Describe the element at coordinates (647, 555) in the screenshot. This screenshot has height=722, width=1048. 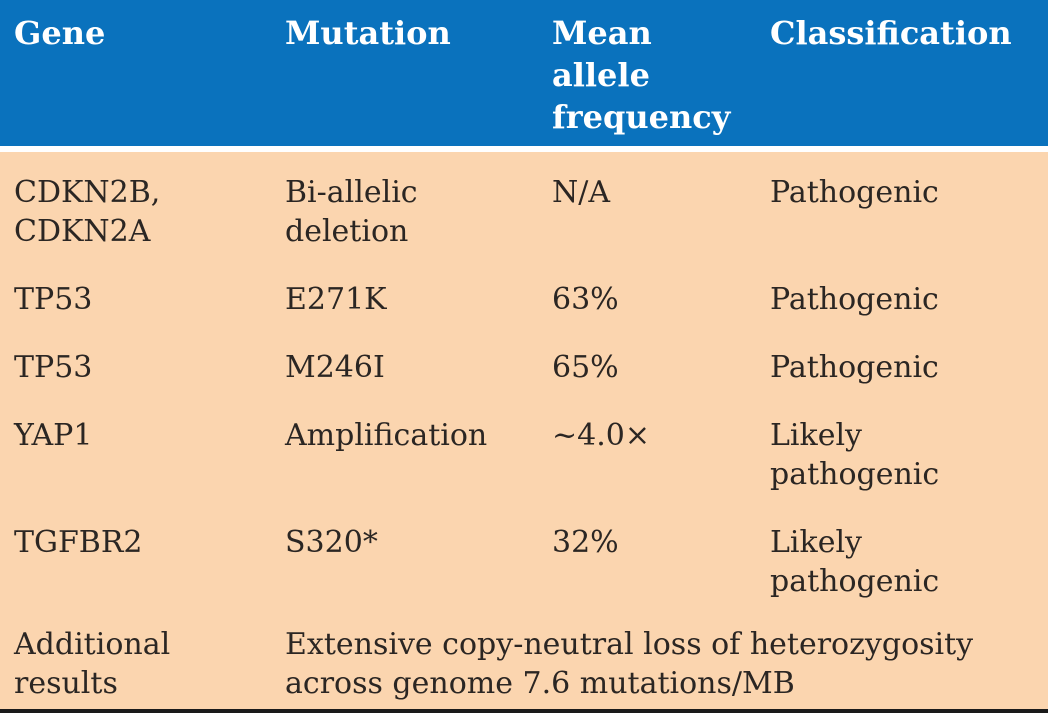
I see `cell-mean-allele-frequency: 32%` at that location.